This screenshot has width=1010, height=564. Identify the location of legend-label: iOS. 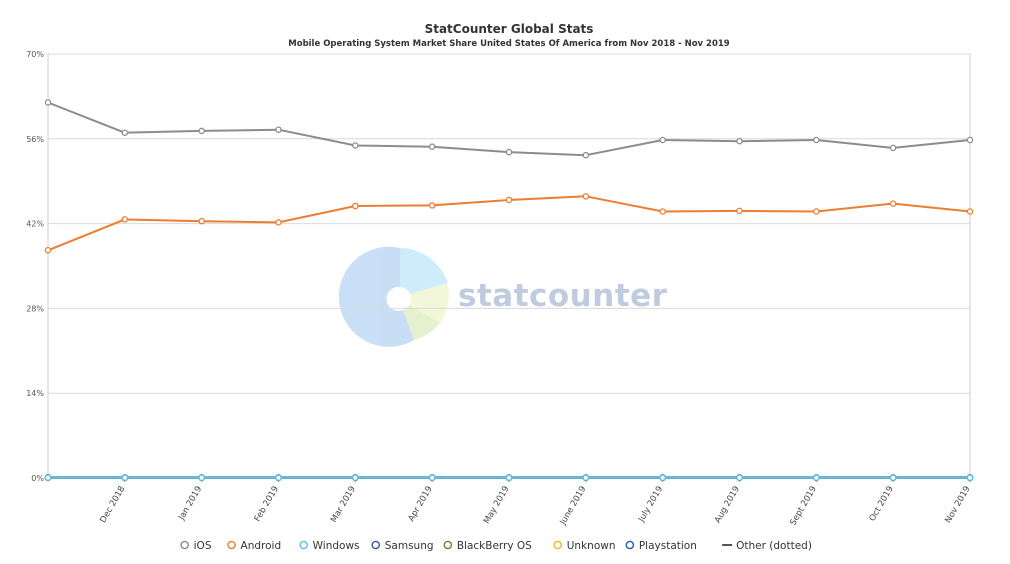
(203, 546).